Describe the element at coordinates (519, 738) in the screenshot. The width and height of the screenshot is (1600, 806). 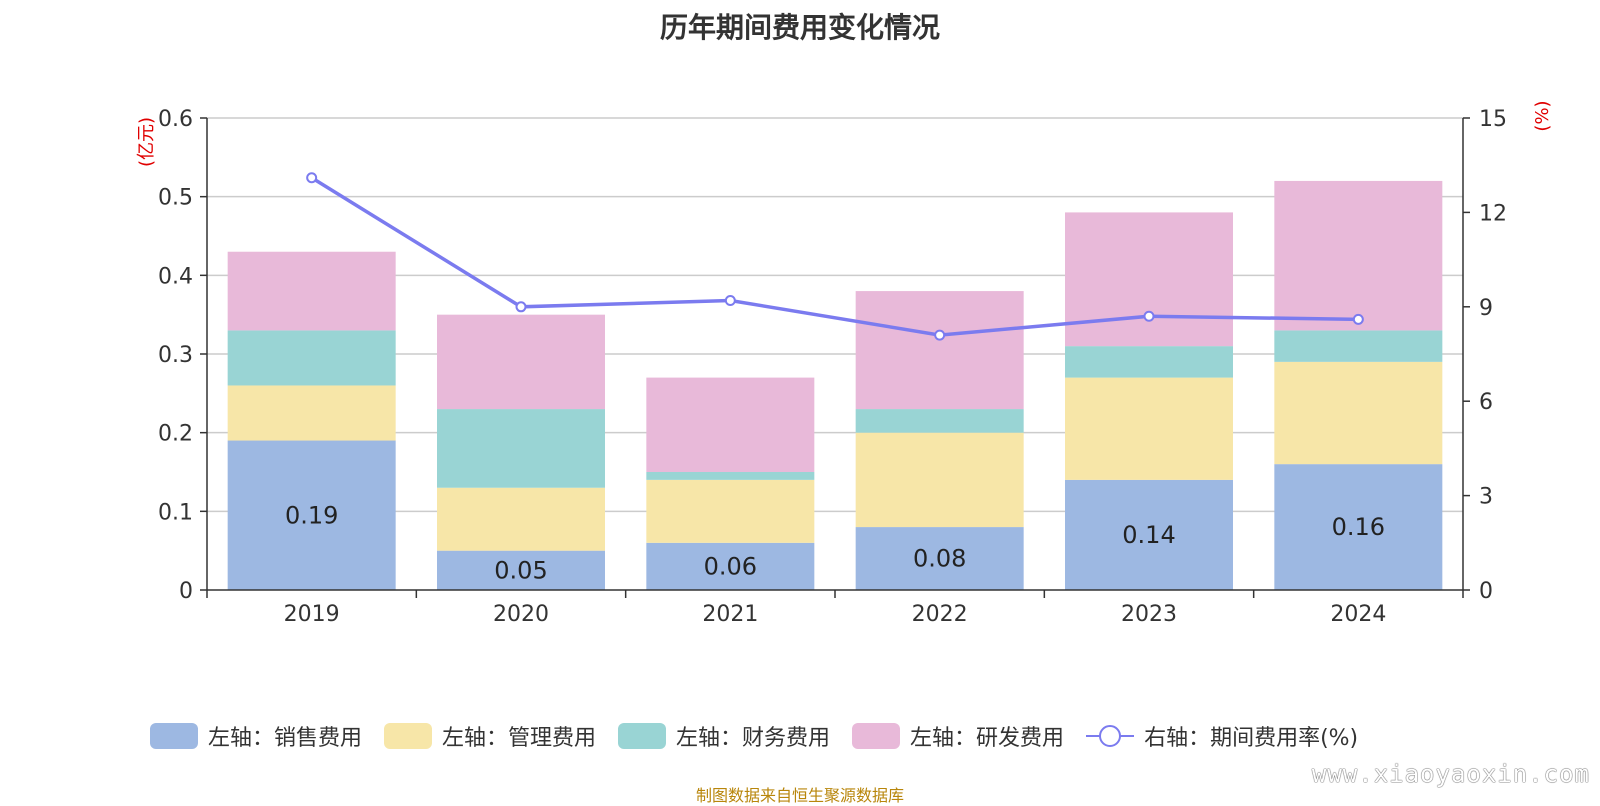
I see `legend-label: 左轴：管理费用` at that location.